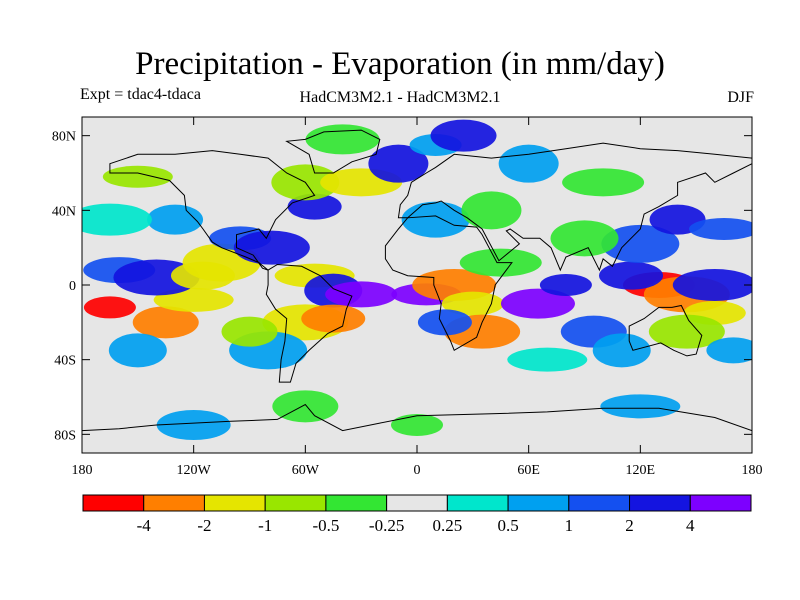  Describe the element at coordinates (629, 525) in the screenshot. I see `colorbar-label: 2` at that location.